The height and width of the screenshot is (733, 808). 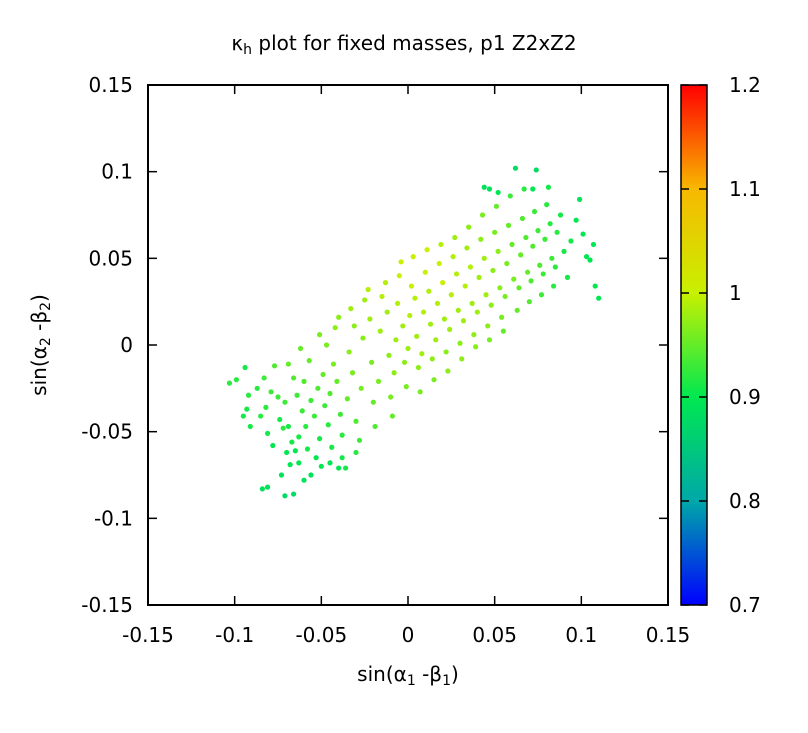 I want to click on colorbar-tick-label: 1.1, so click(x=745, y=189).